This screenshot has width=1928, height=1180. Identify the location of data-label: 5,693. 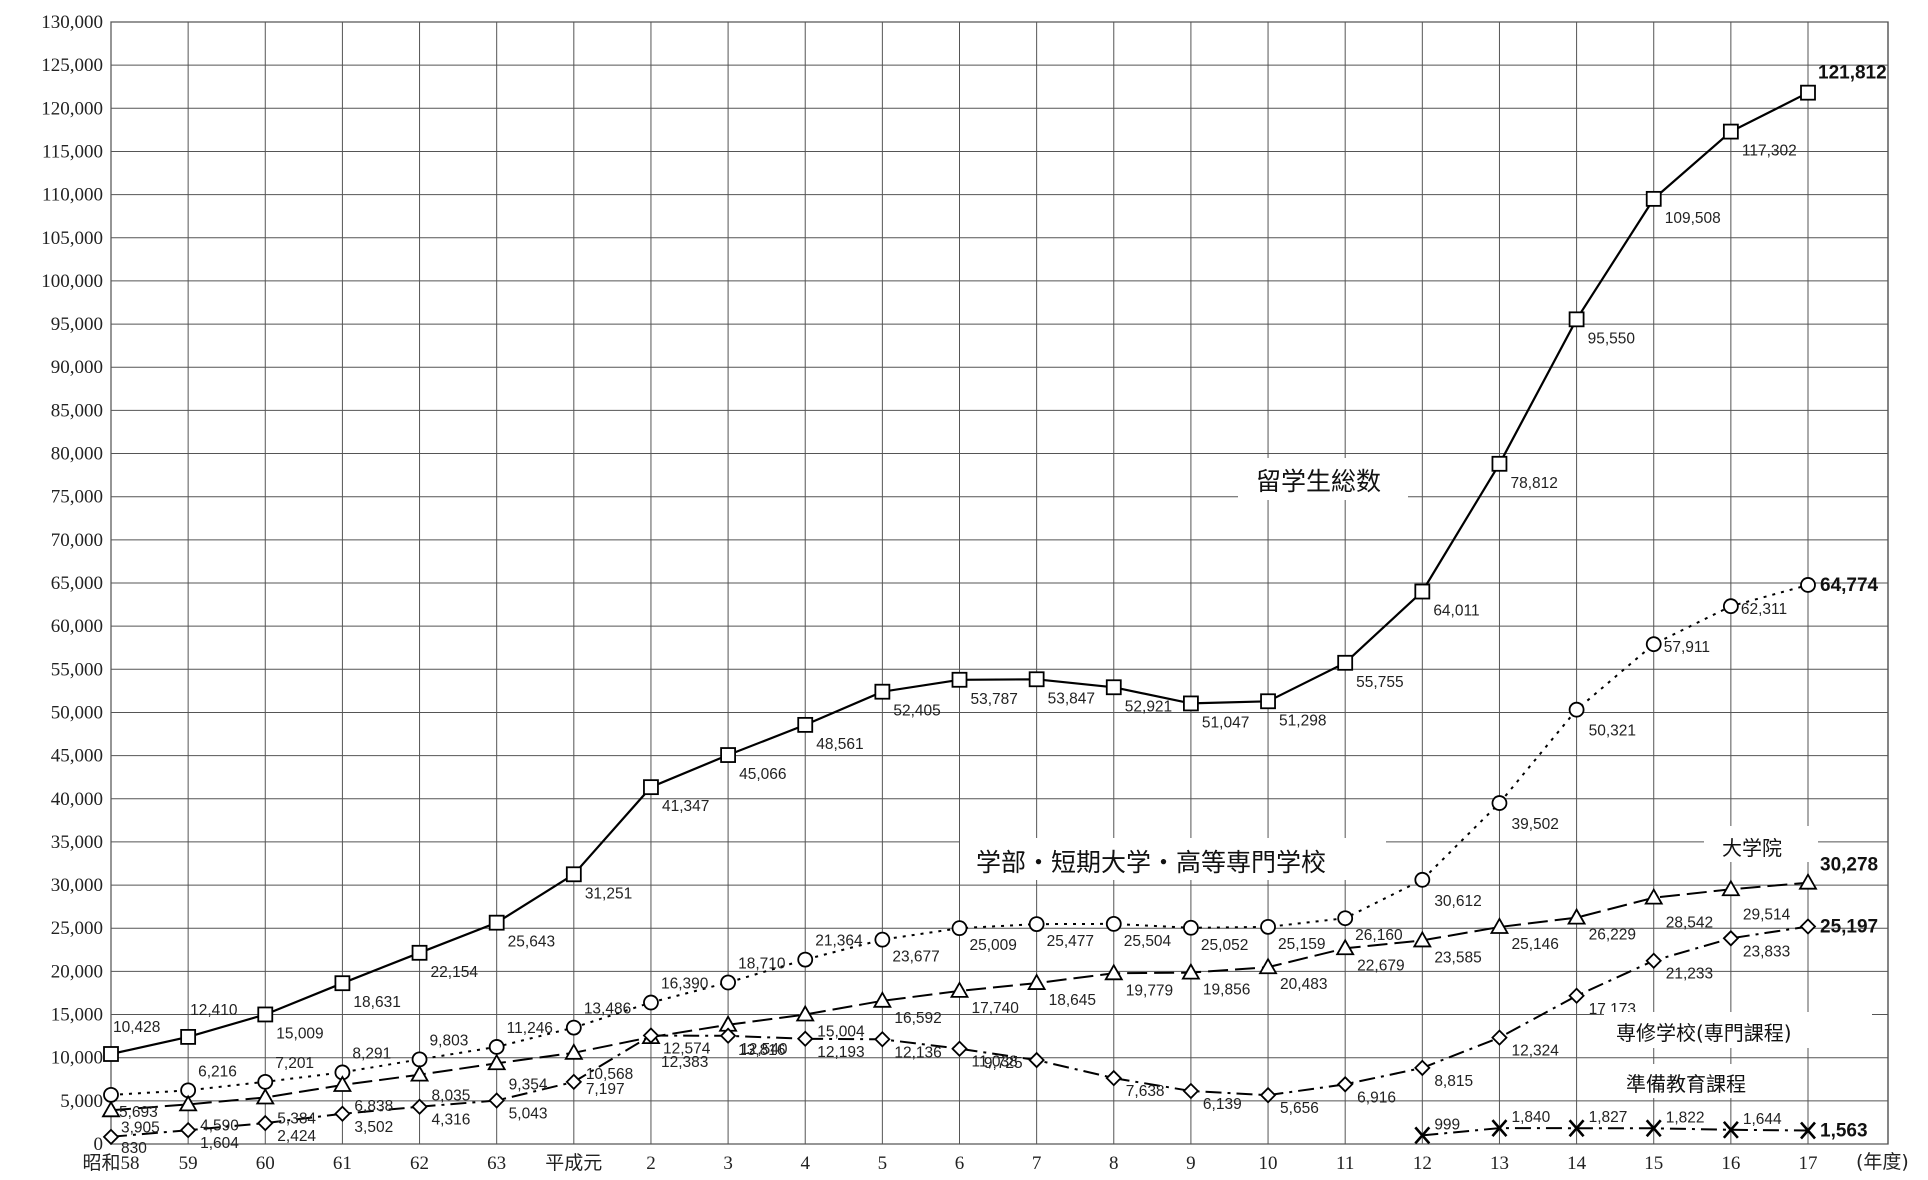
(138, 1112).